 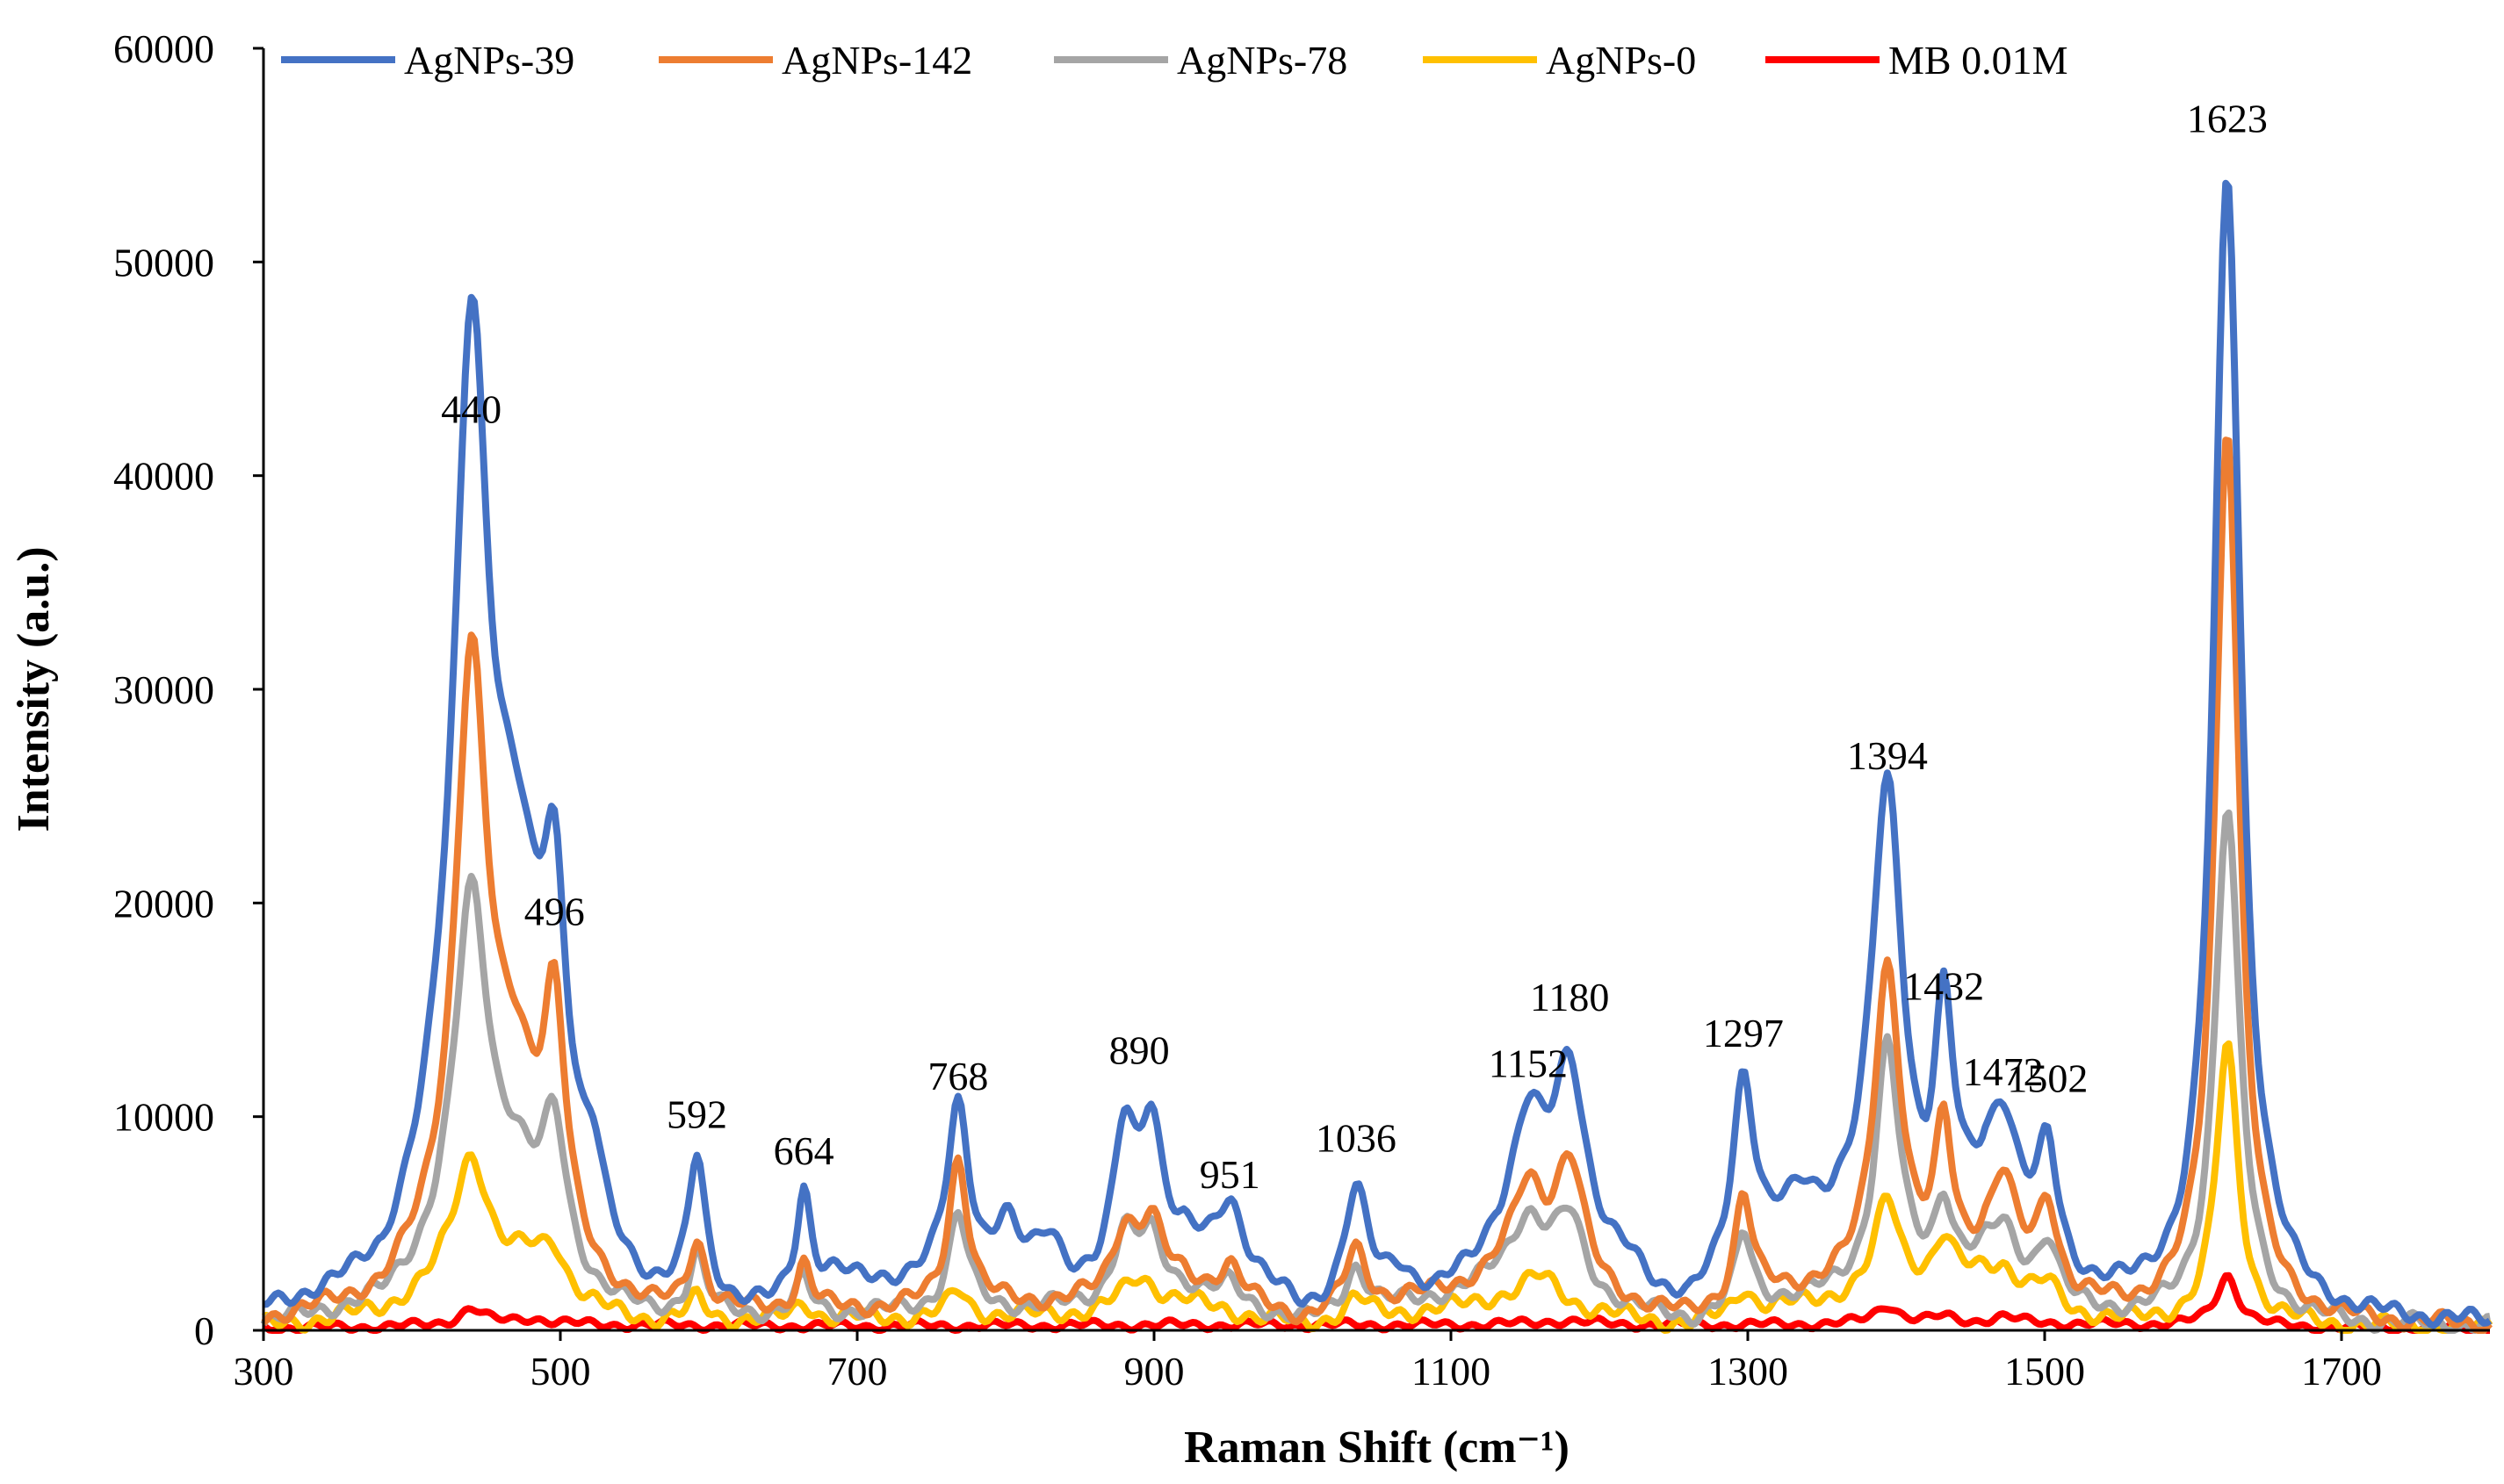 I want to click on peak-label: 1623, so click(x=2227, y=119).